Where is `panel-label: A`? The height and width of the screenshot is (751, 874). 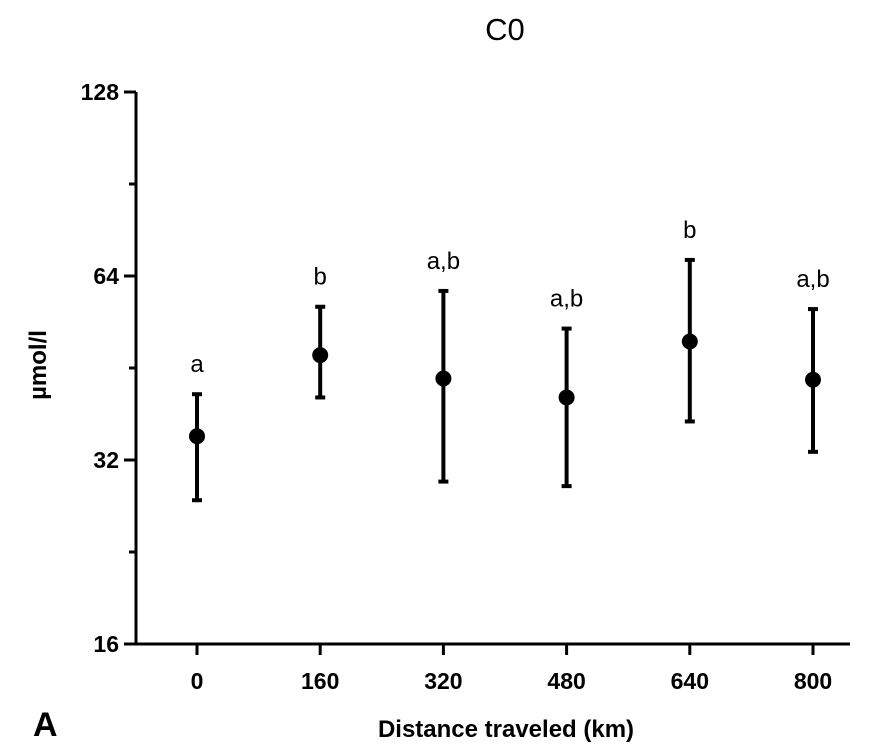
panel-label: A is located at coordinates (45, 725).